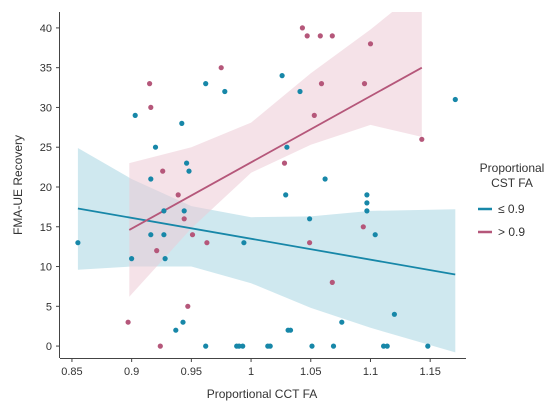  I want to click on y-tick-label: 25, so click(46, 148).